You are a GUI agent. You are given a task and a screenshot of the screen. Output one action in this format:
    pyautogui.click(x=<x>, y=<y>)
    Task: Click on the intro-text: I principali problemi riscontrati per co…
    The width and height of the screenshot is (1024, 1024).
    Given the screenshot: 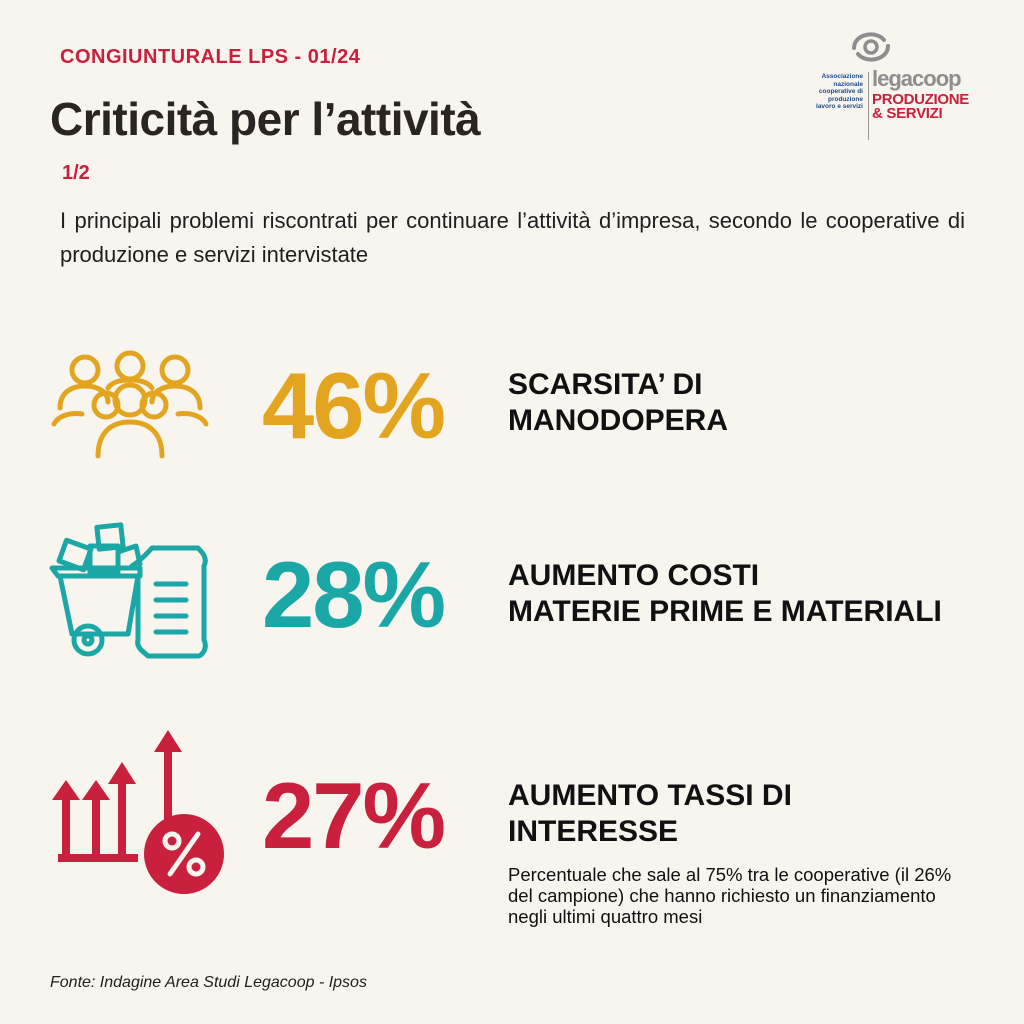 What is the action you would take?
    pyautogui.click(x=512, y=237)
    